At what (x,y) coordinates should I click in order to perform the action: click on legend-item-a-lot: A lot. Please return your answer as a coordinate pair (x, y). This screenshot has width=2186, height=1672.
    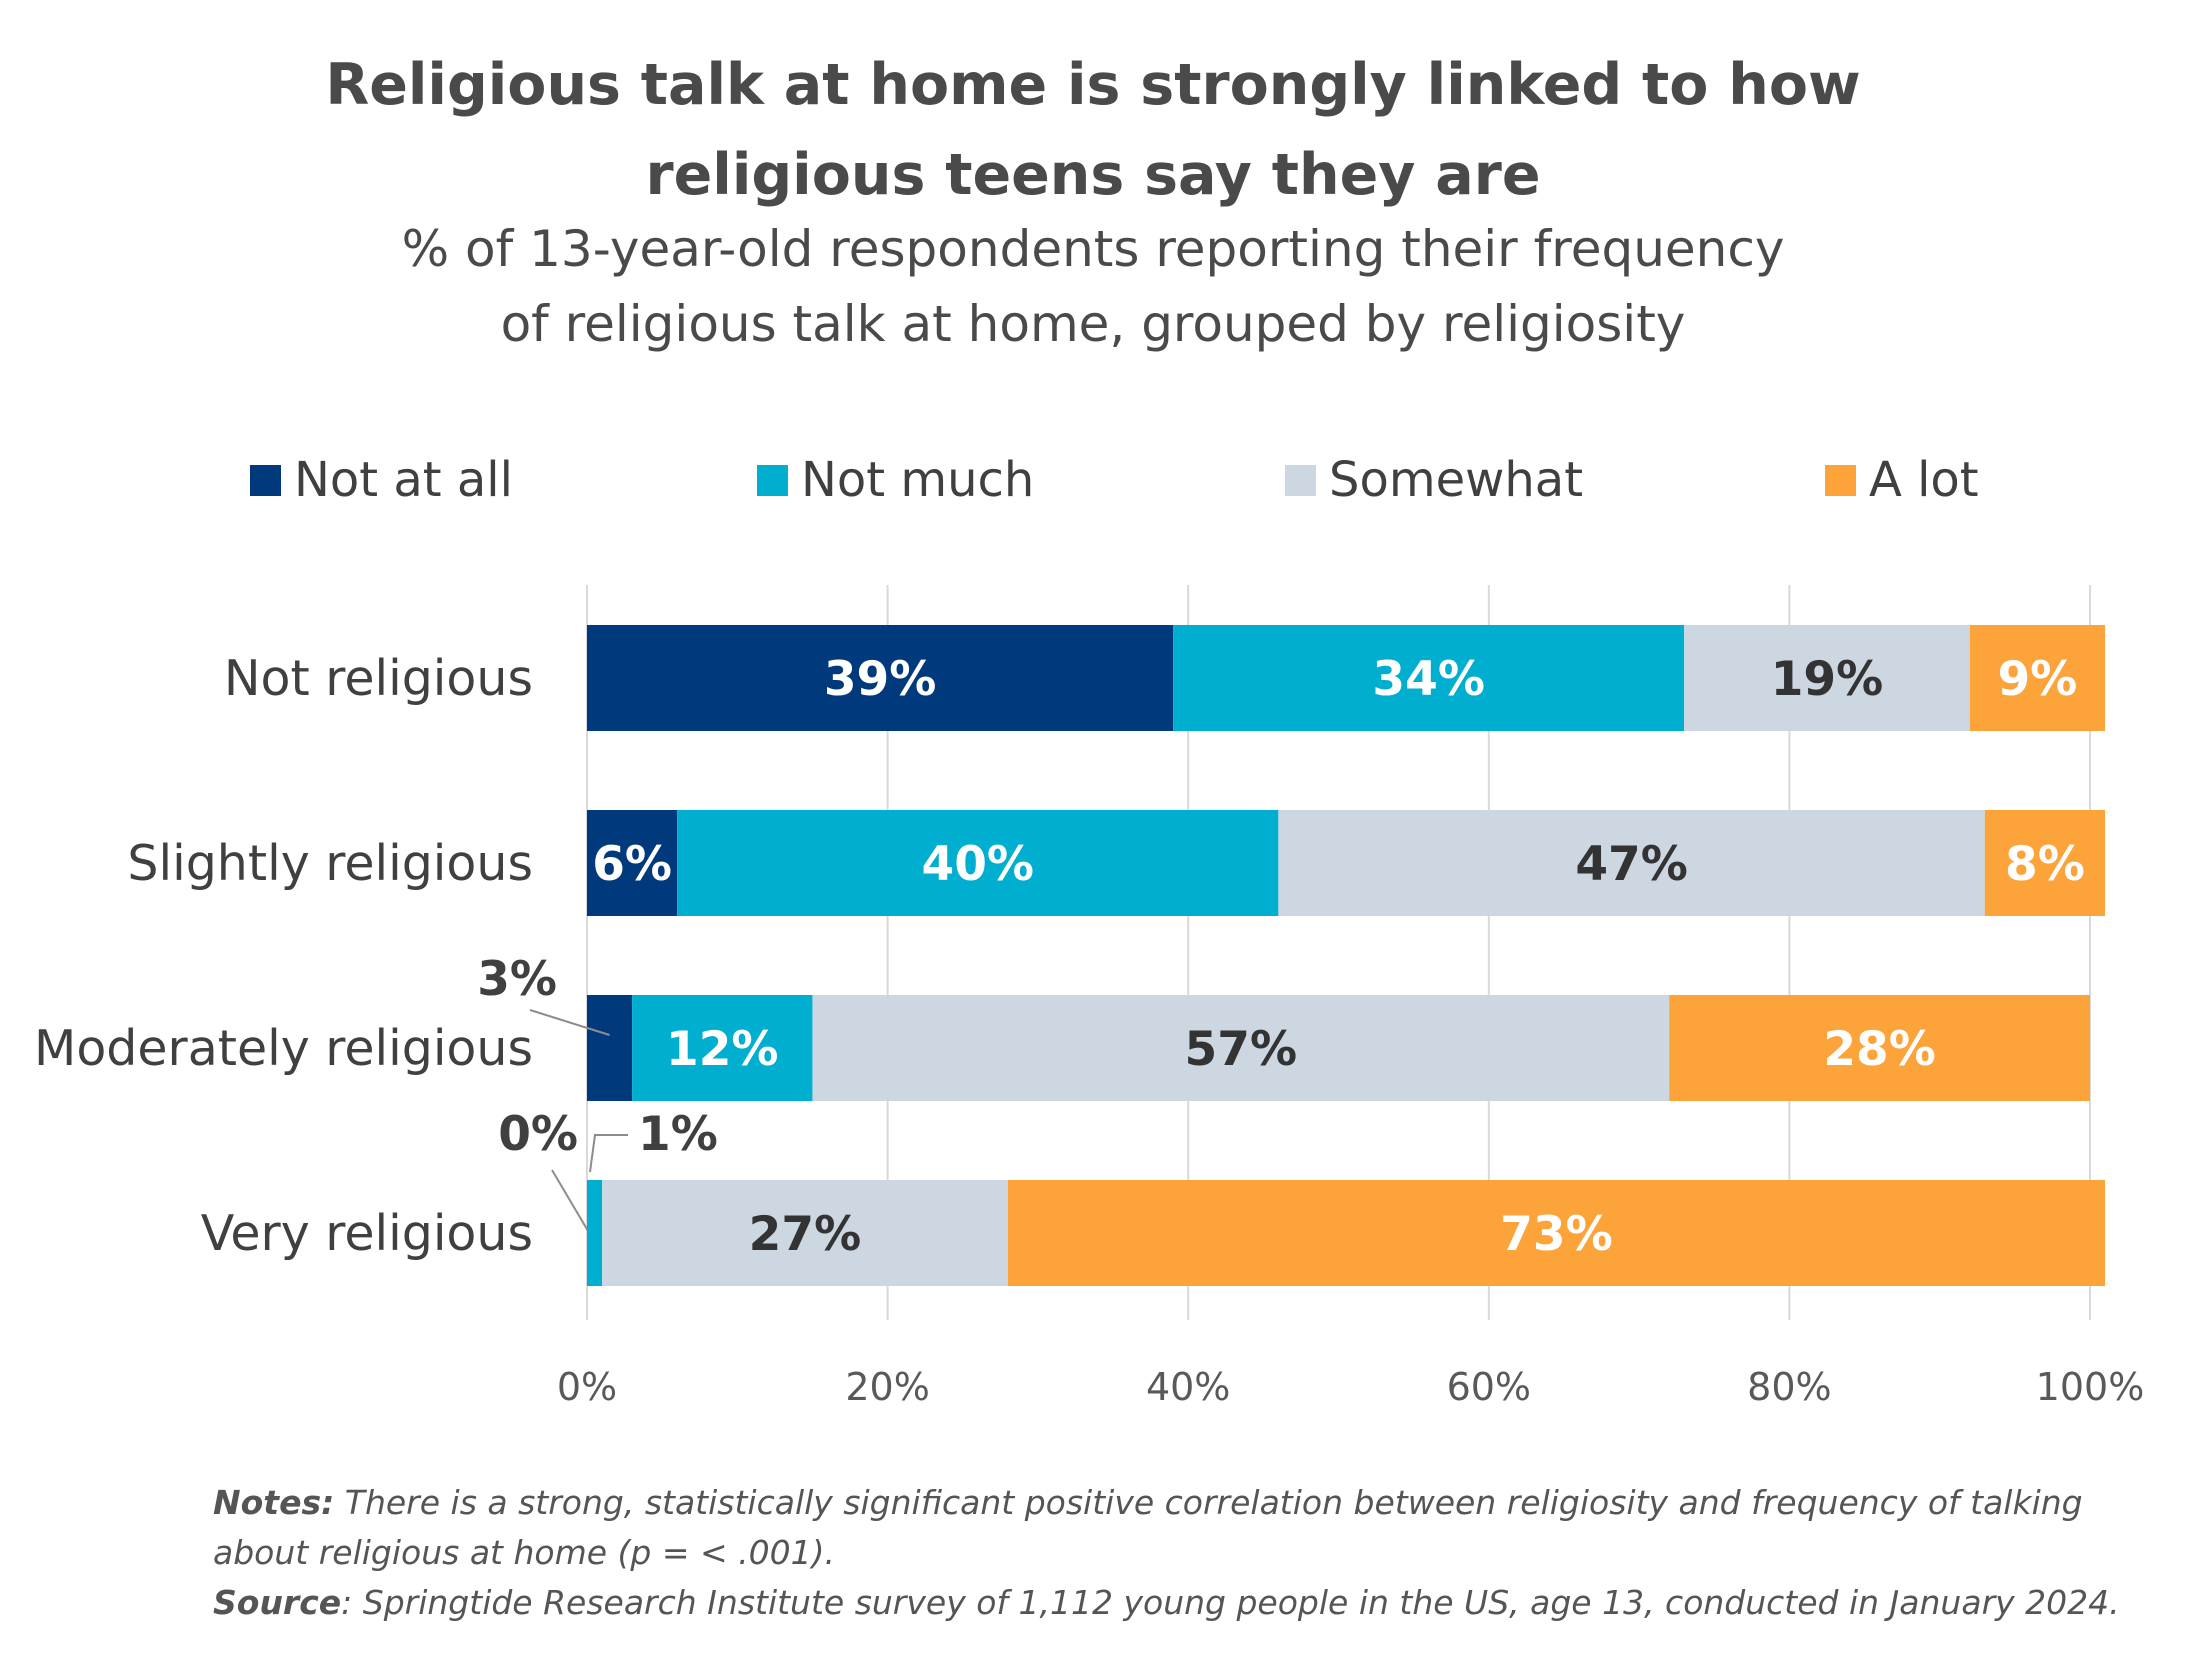
    Looking at the image, I should click on (1902, 480).